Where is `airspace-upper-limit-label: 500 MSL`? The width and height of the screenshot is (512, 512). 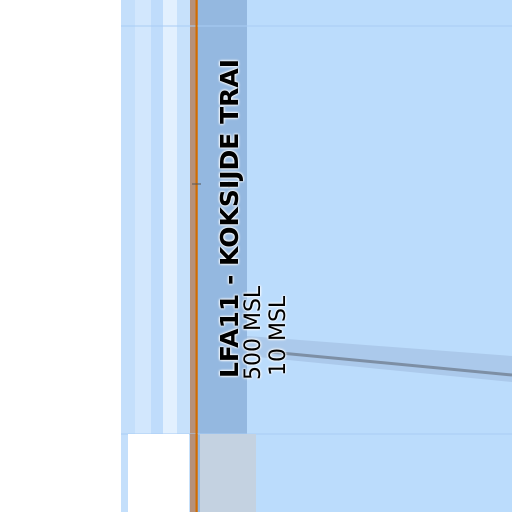
airspace-upper-limit-label: 500 MSL is located at coordinates (253, 332).